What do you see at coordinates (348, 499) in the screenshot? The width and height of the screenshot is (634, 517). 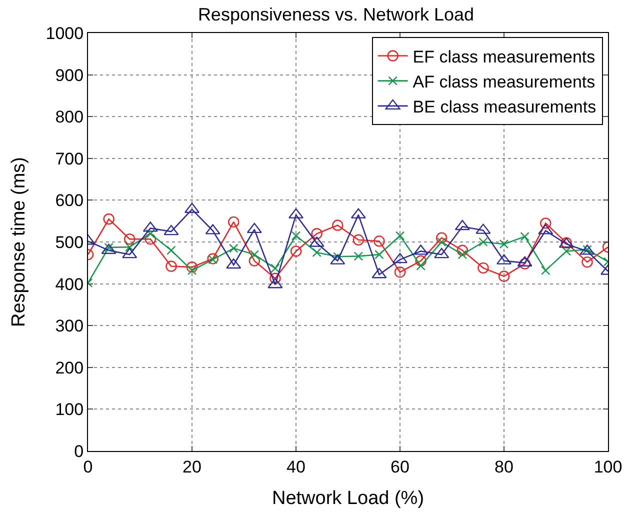 I see `x-axis-title: Network Load (%)` at bounding box center [348, 499].